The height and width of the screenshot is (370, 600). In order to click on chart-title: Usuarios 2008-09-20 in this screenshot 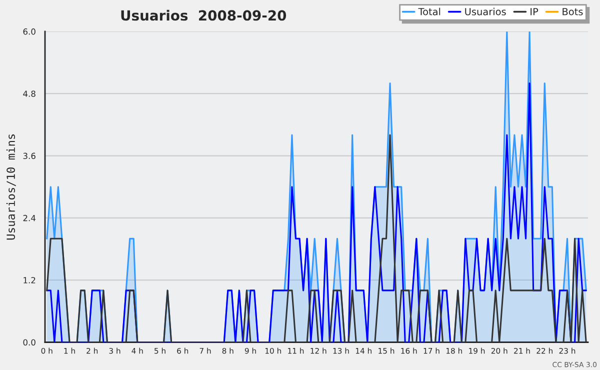, I will do `click(203, 15)`.